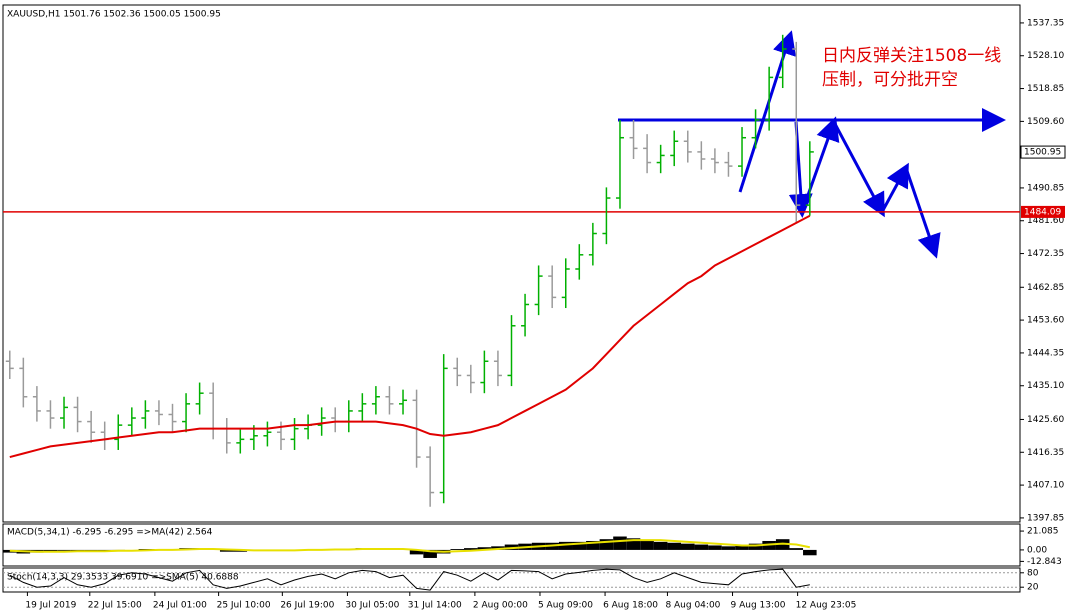 The height and width of the screenshot is (613, 1067). What do you see at coordinates (307, 606) in the screenshot?
I see `x-tick-label: 26 Jul 19:00` at bounding box center [307, 606].